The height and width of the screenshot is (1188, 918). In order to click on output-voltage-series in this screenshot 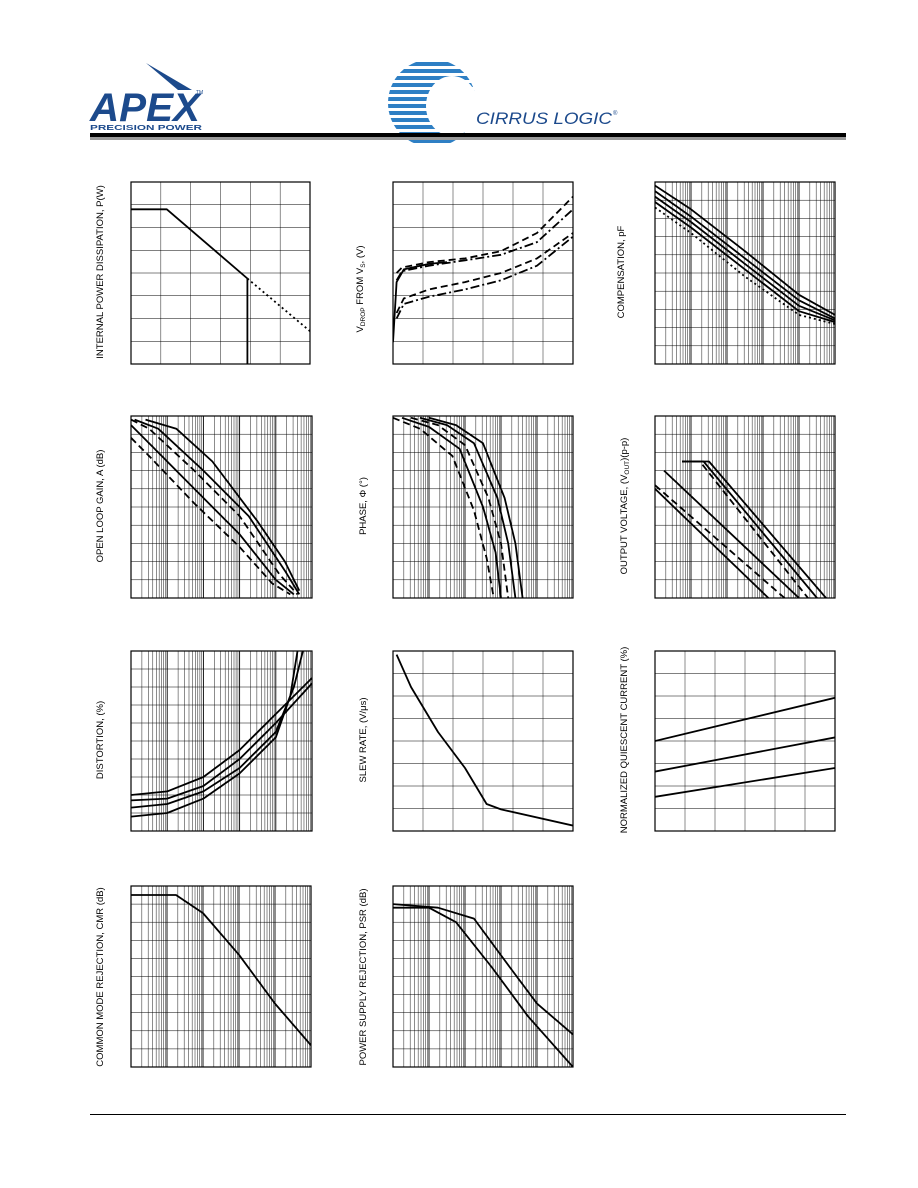, I will do `click(741, 529)`.